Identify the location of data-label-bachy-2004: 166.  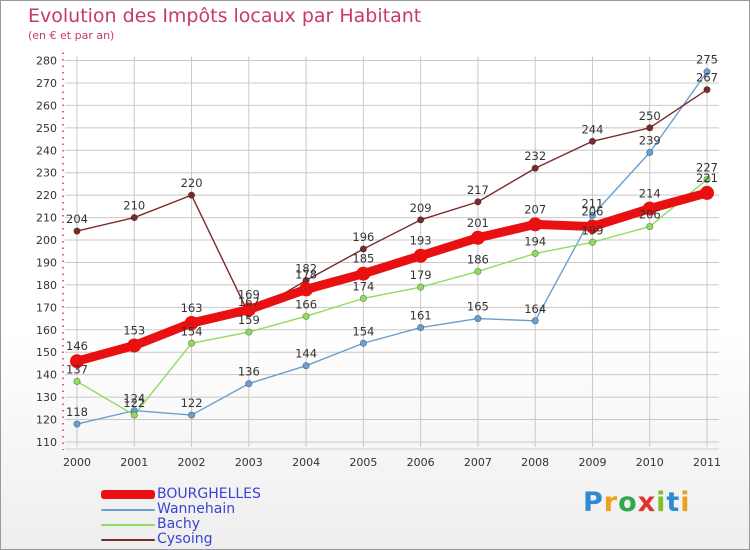
(306, 304).